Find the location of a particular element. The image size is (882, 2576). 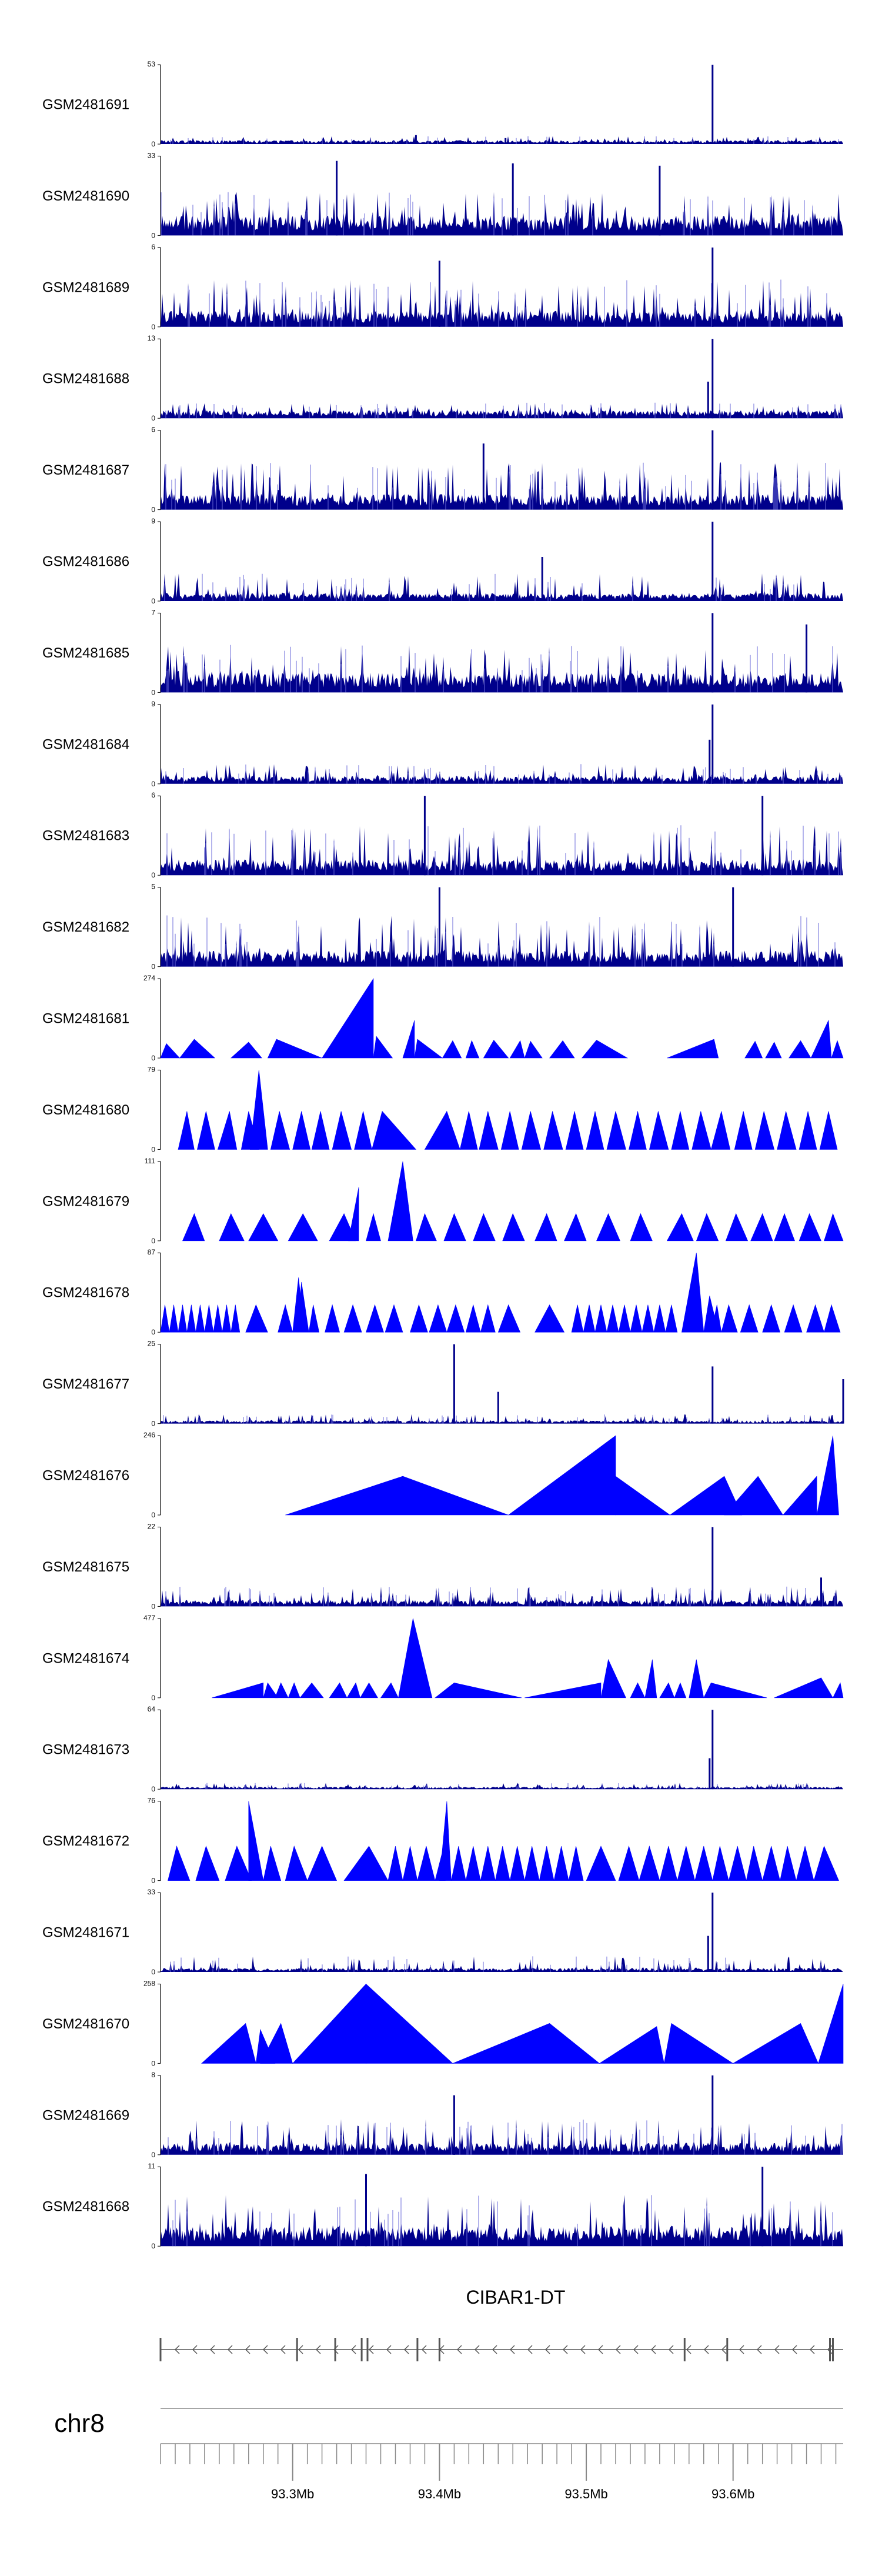

track-GSM2481672: GSM2481672 76 0 is located at coordinates (440, 1841).